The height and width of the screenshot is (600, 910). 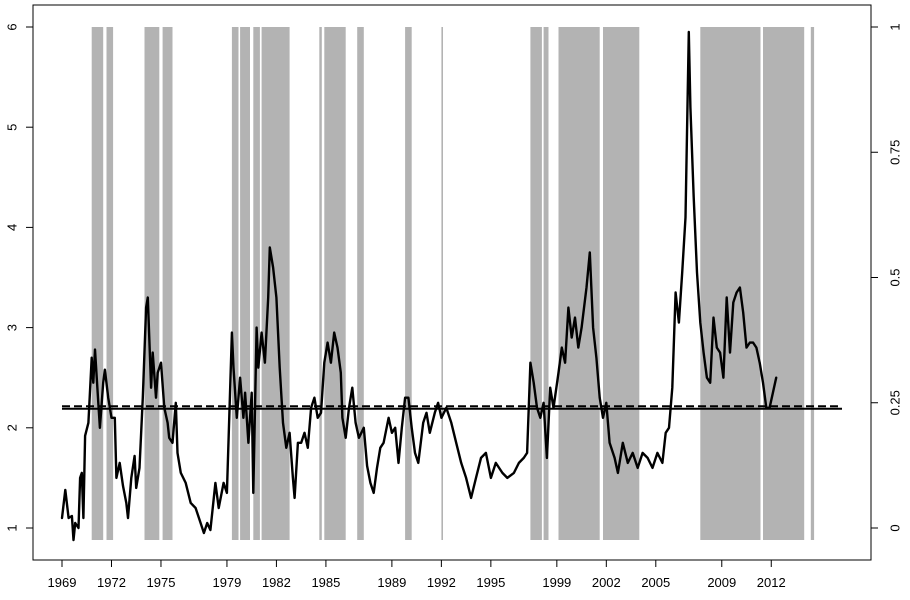 What do you see at coordinates (771, 582) in the screenshot?
I see `x-tick-label: 2012` at bounding box center [771, 582].